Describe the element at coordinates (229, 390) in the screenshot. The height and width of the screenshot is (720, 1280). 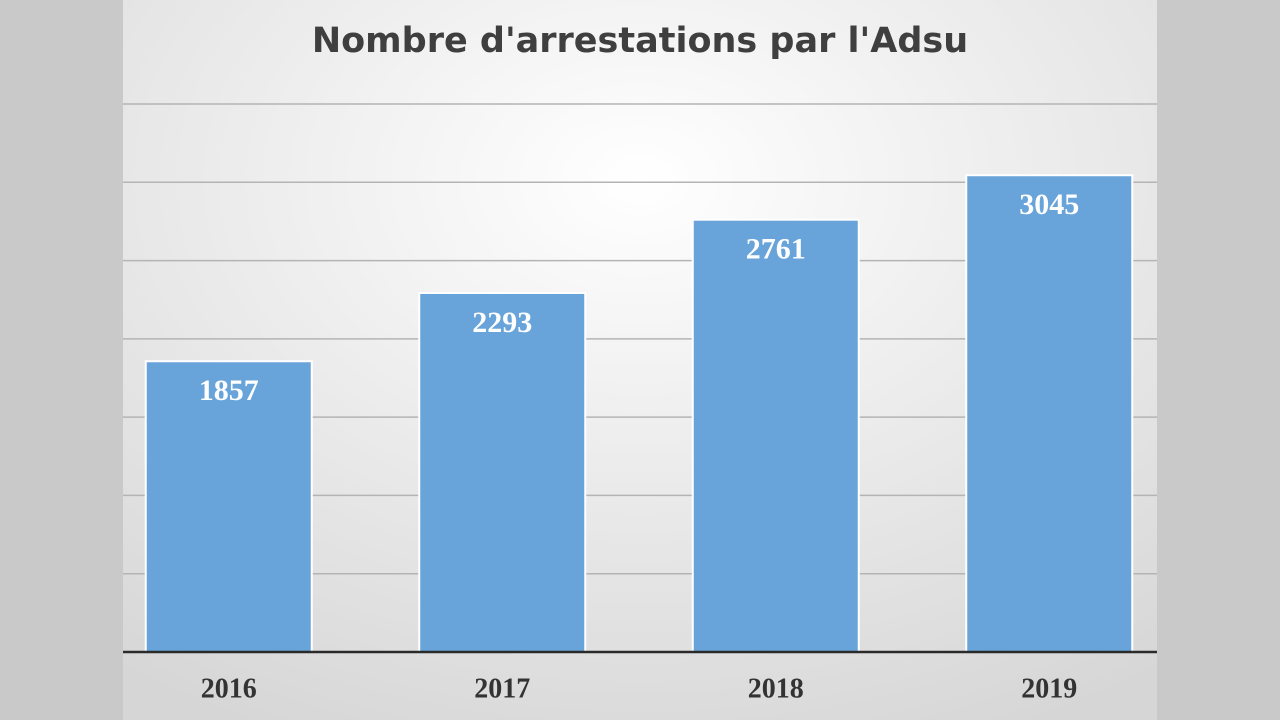
I see `data-label: 1857` at that location.